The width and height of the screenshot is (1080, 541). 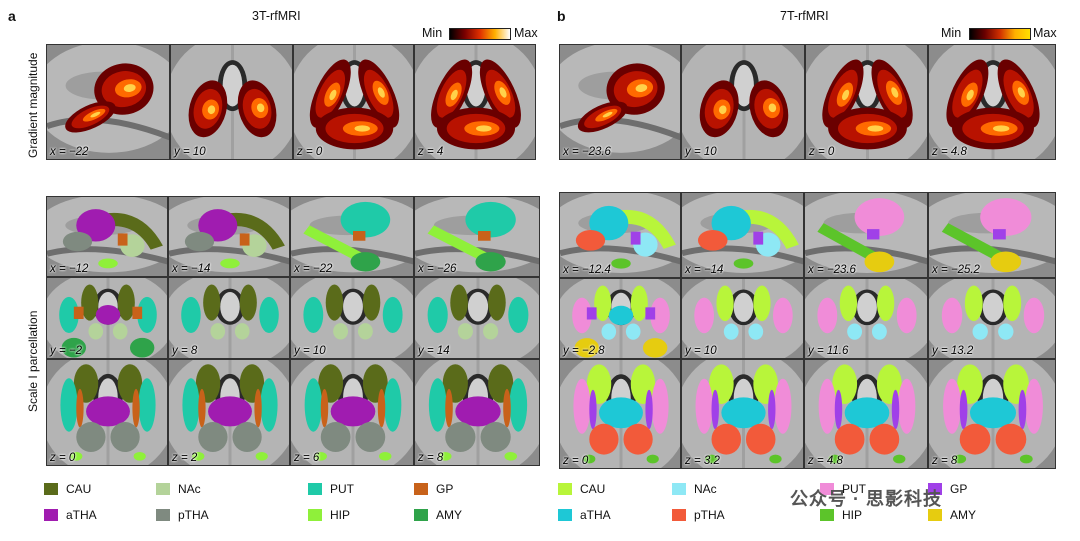 I want to click on slice-coordinate-label: z = 4, so click(x=431, y=152).